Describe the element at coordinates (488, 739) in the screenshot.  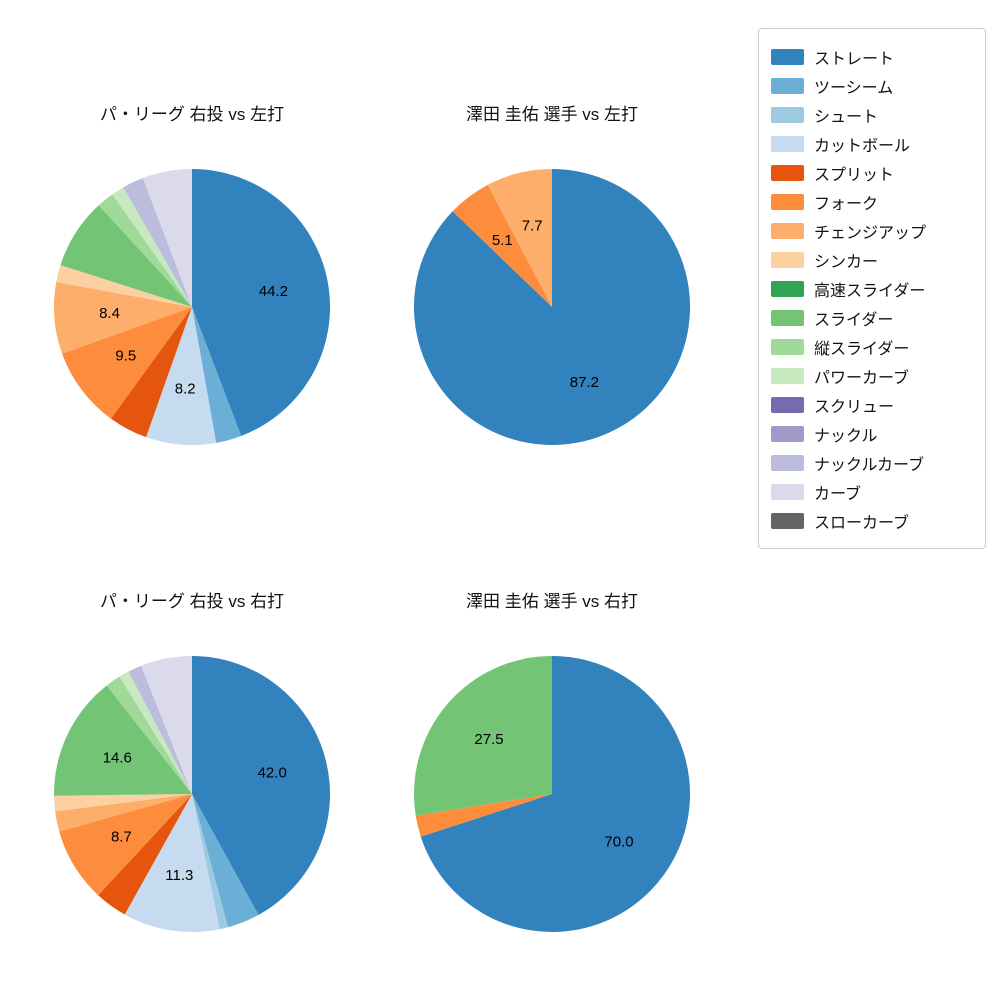
I see `slice-value-label: 27.5` at that location.